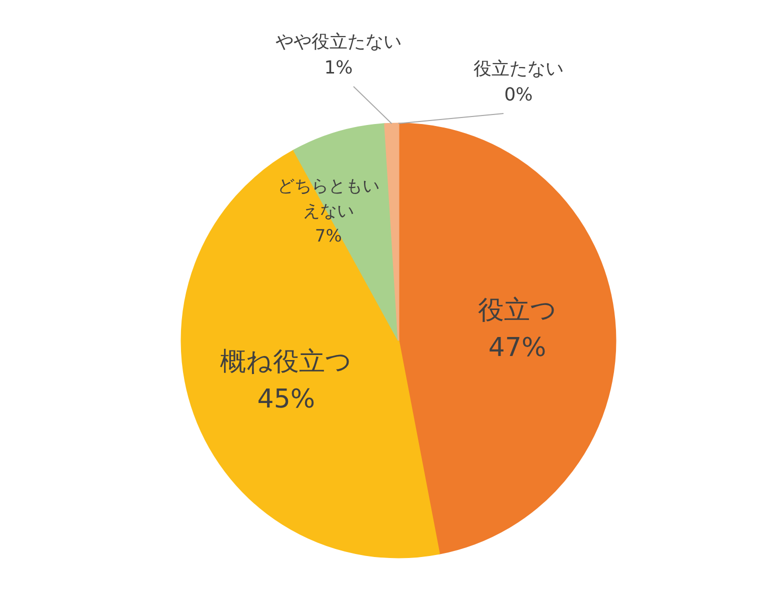 The height and width of the screenshot is (596, 780). I want to click on text: 0%, so click(518, 95).